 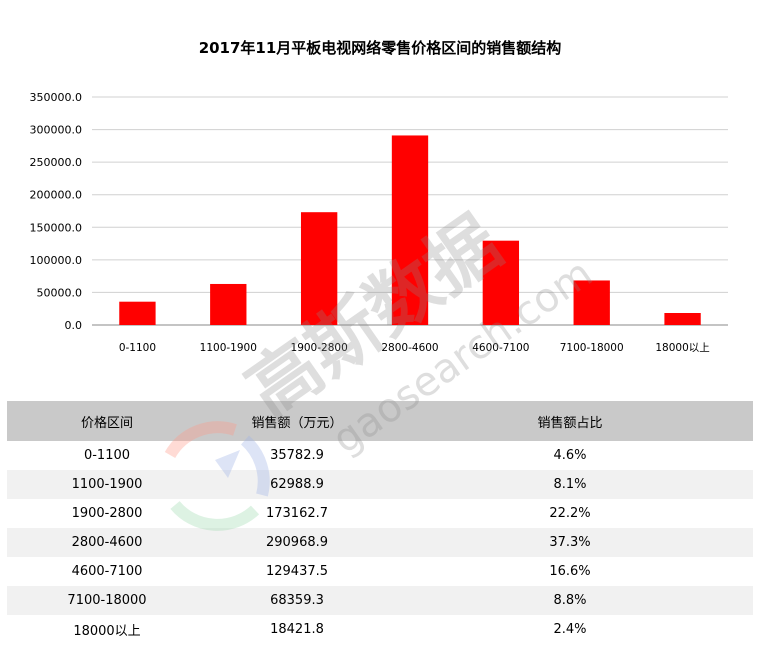 I want to click on cell-sales: 68359.3, so click(x=297, y=600).